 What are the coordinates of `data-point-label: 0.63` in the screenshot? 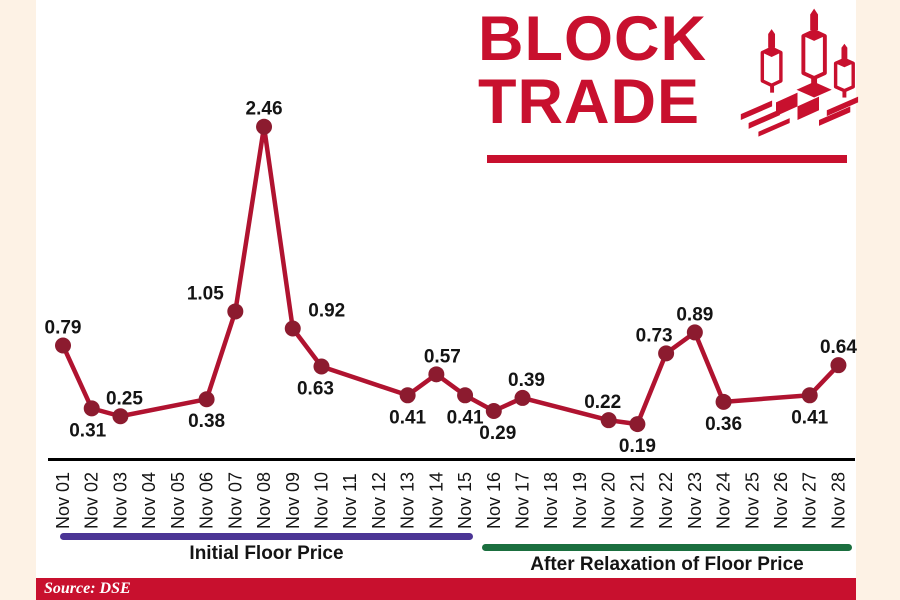 It's located at (315, 388).